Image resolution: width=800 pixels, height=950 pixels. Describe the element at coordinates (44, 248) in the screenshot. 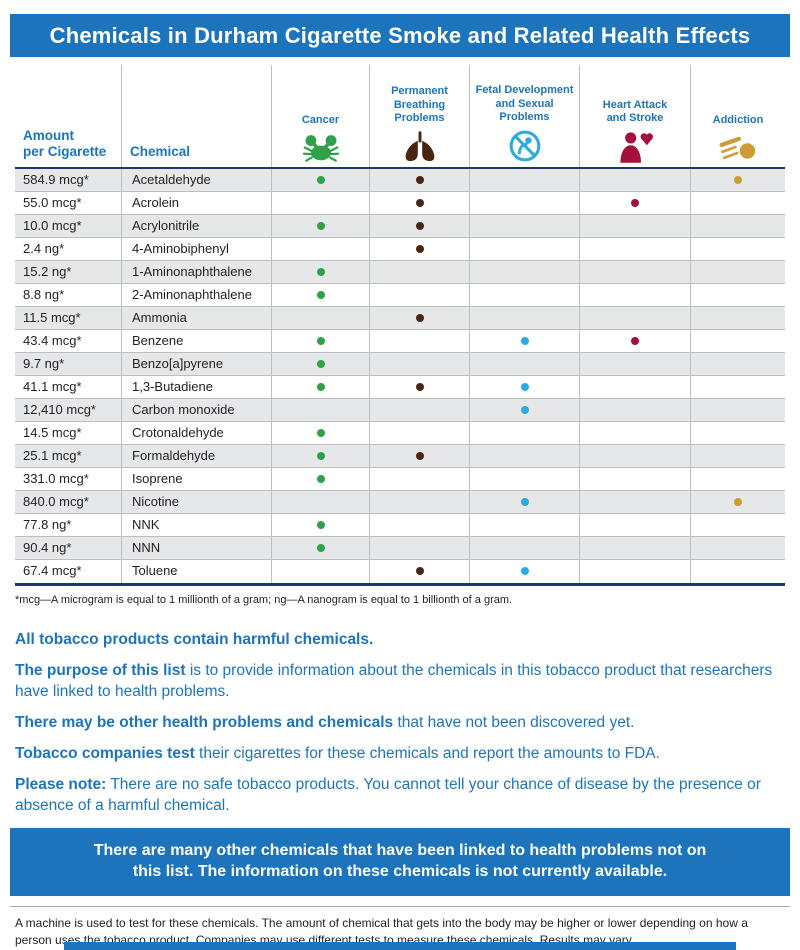

I see `amount-cell: 2.4 ng*` at that location.